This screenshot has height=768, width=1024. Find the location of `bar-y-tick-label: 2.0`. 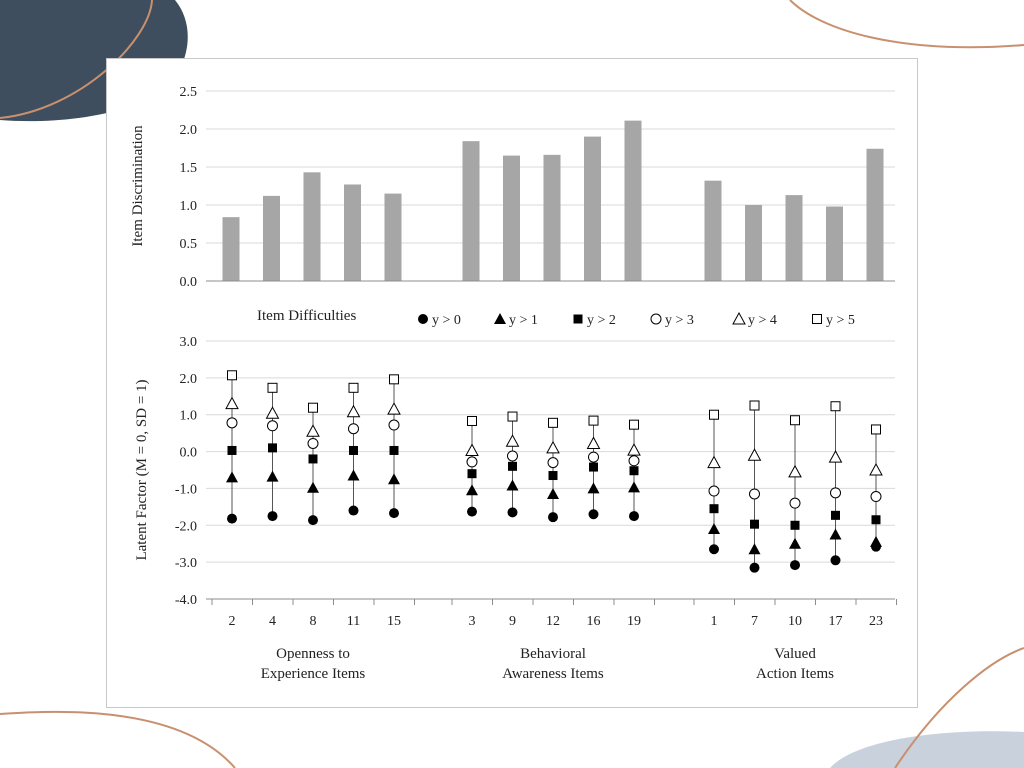

bar-y-tick-label: 2.0 is located at coordinates (189, 130).